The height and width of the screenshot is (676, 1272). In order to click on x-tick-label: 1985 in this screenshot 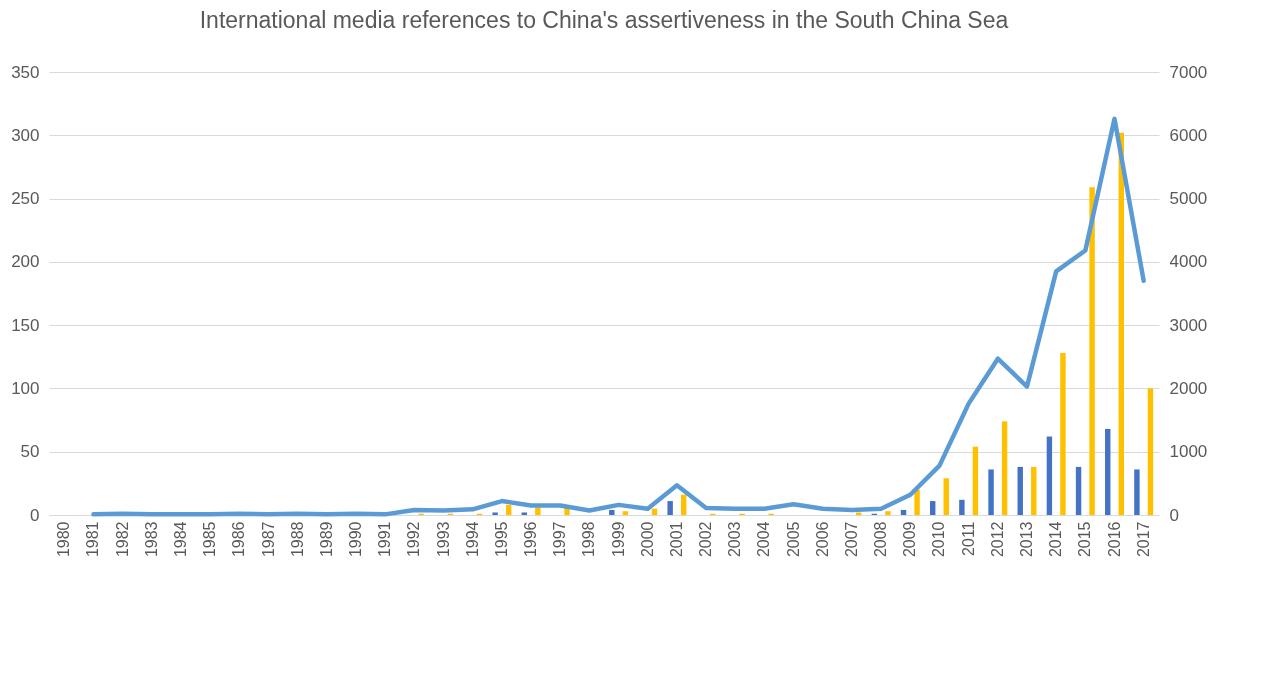, I will do `click(210, 539)`.